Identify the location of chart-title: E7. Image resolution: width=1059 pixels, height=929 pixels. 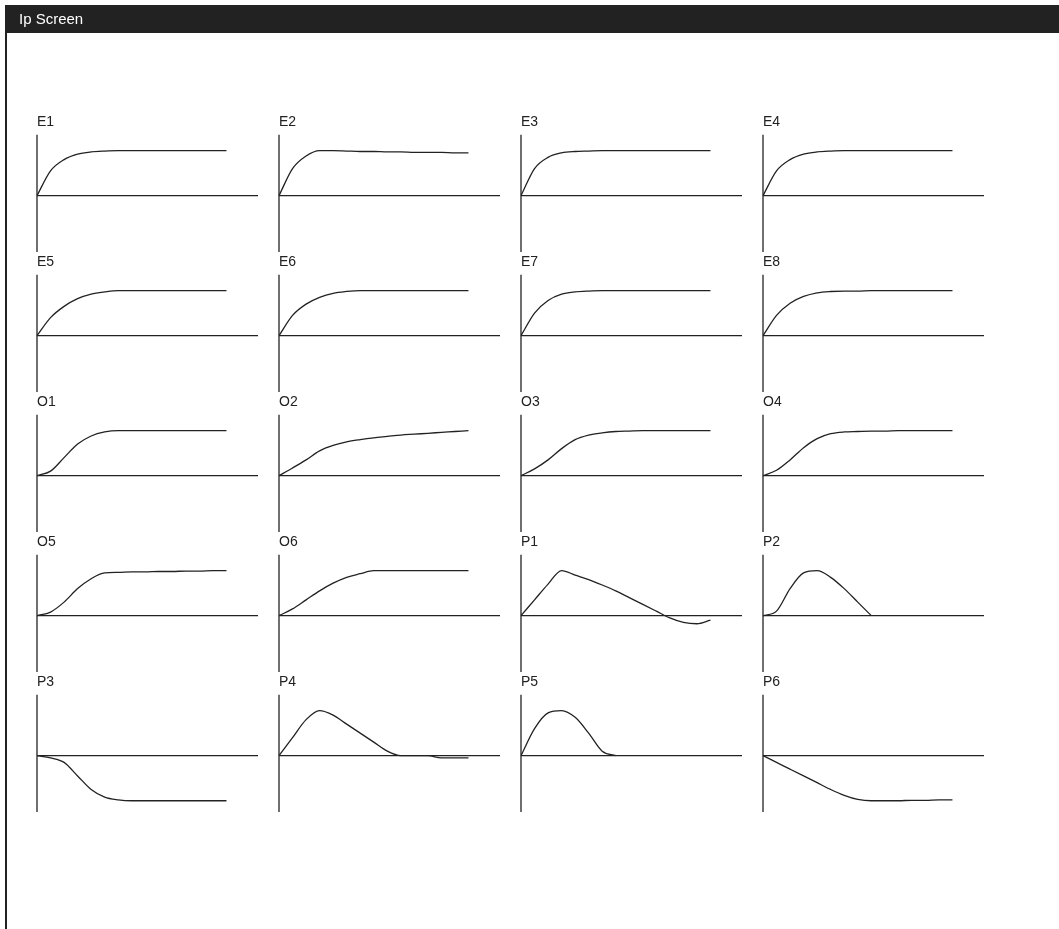
(530, 261).